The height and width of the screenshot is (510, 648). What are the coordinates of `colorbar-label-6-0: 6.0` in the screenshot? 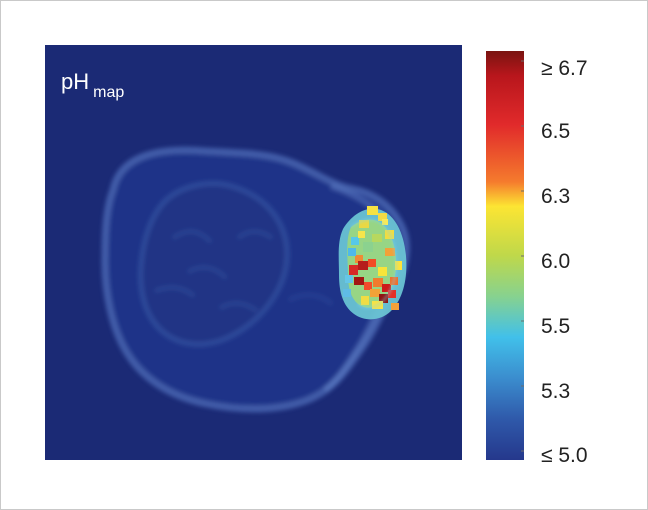 It's located at (556, 261).